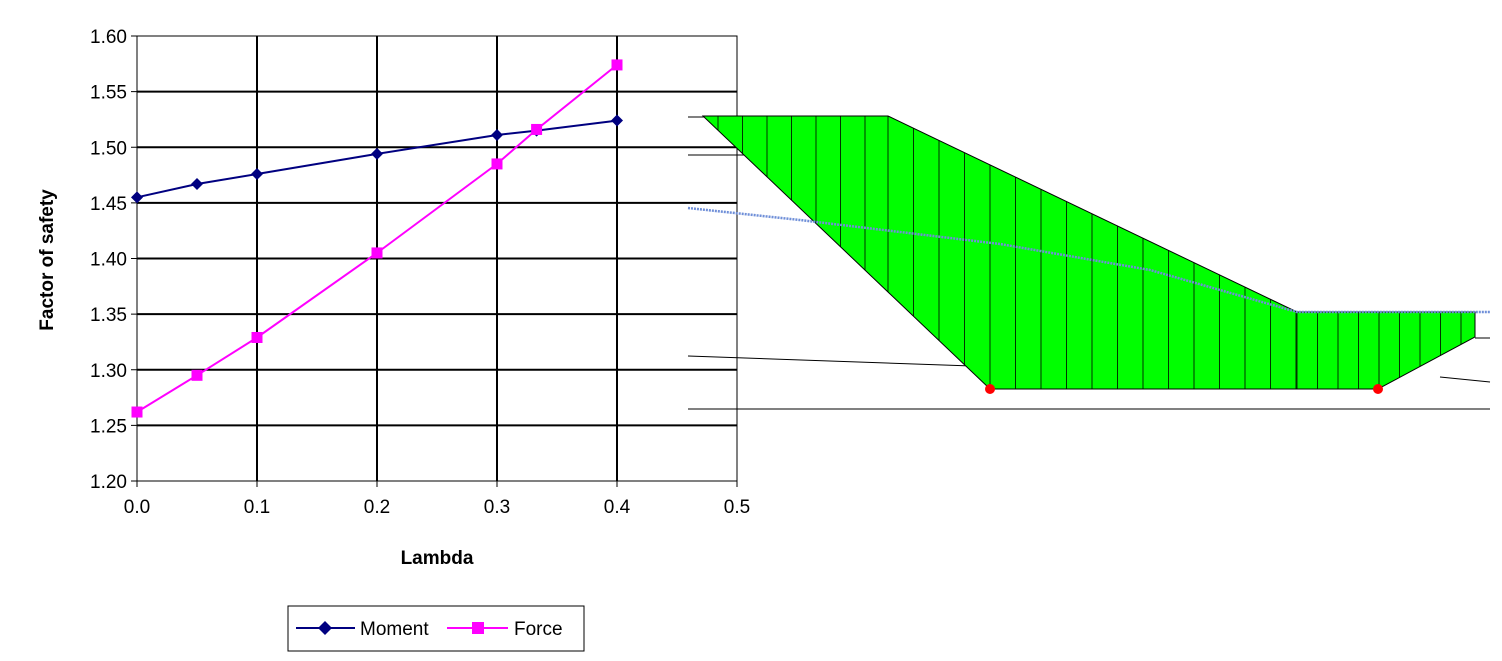 This screenshot has width=1502, height=661. I want to click on x-tick-label: 0.3, so click(497, 507).